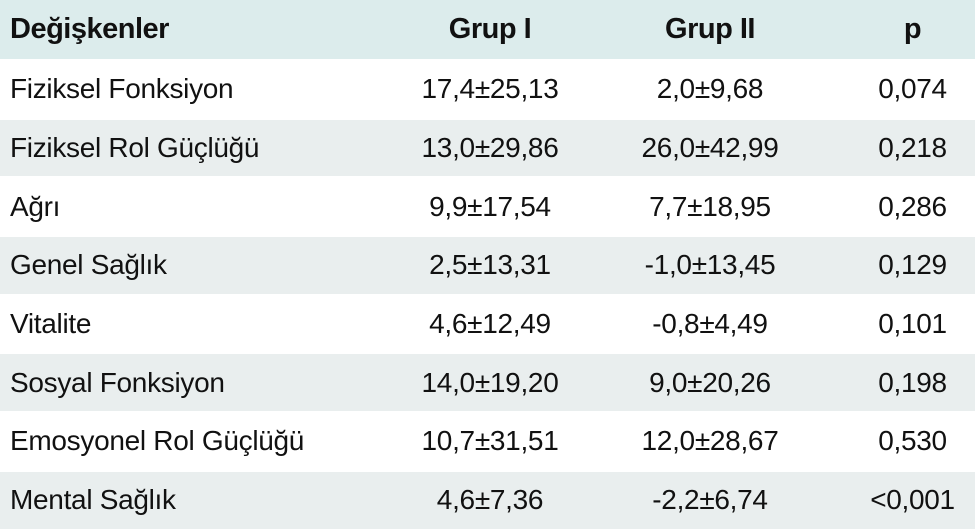 This screenshot has width=975, height=532. What do you see at coordinates (710, 206) in the screenshot?
I see `row-group-2-value: 7,7±18,95` at bounding box center [710, 206].